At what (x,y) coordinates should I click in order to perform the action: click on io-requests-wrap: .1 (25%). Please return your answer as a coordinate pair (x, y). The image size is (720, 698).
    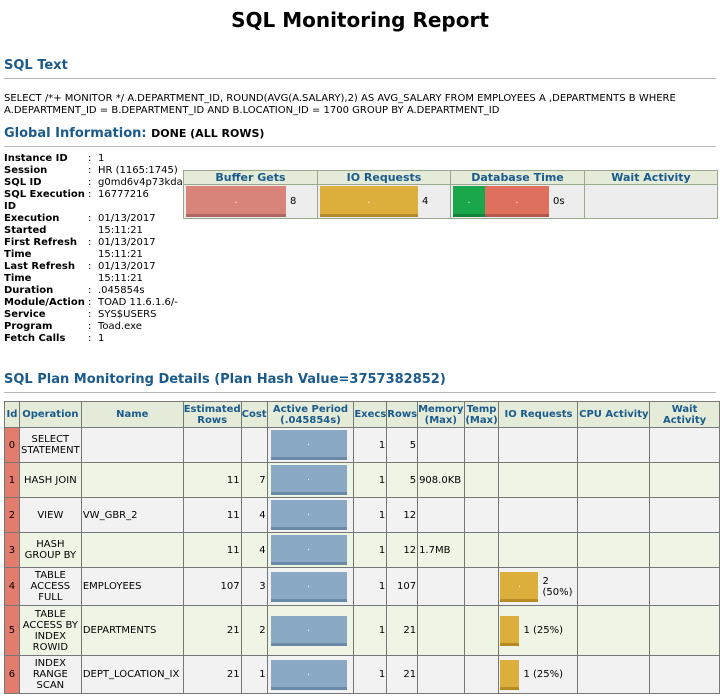
    Looking at the image, I should click on (538, 674).